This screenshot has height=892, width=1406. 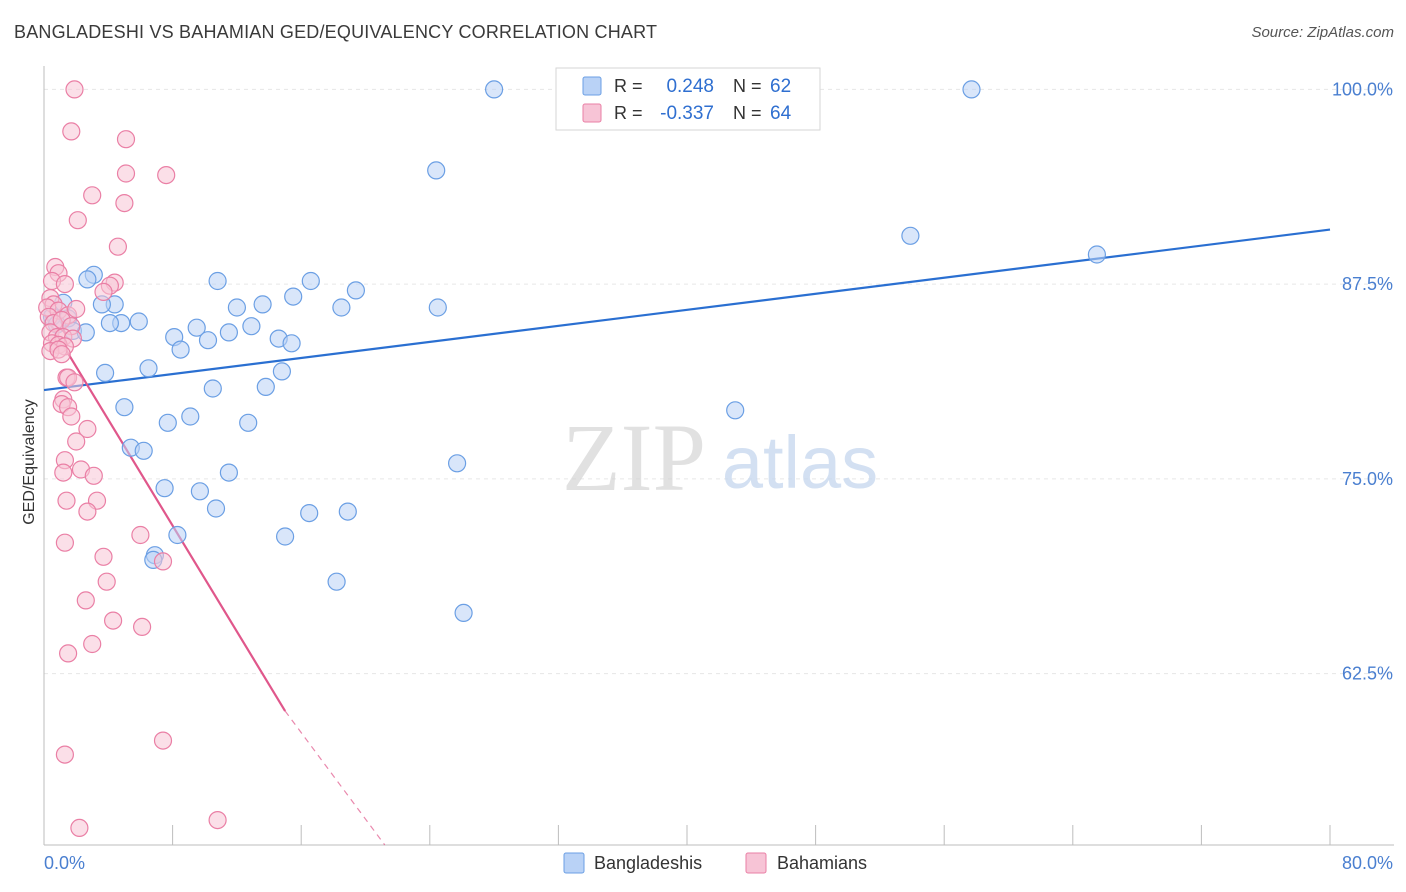 I want to click on bottom-legend-item-bangladeshis: Bangladeshis, so click(x=632, y=863).